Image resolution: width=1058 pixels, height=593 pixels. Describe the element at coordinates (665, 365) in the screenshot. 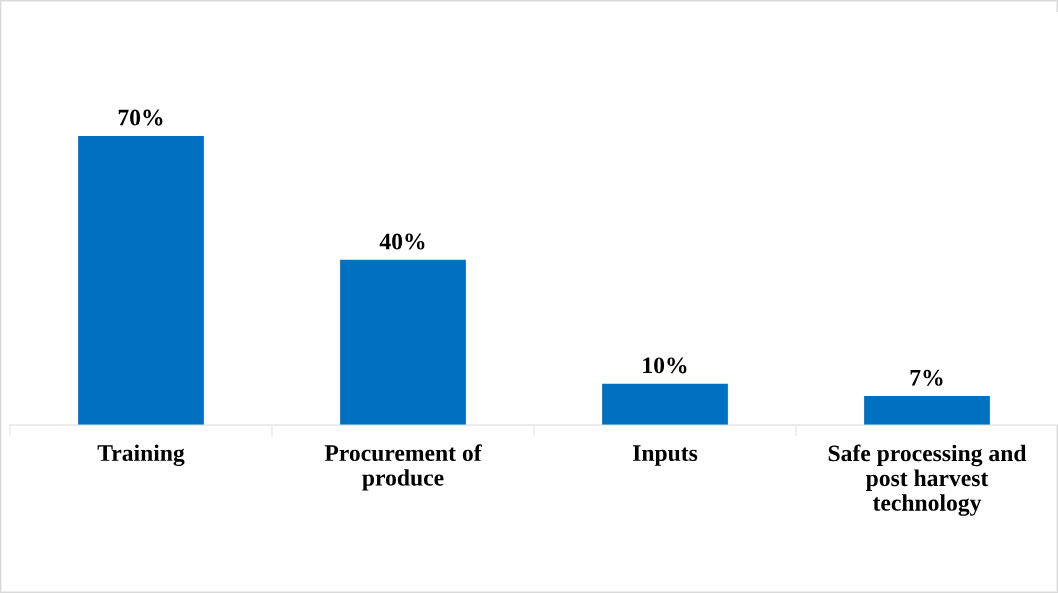

I see `data-label: 10%` at that location.